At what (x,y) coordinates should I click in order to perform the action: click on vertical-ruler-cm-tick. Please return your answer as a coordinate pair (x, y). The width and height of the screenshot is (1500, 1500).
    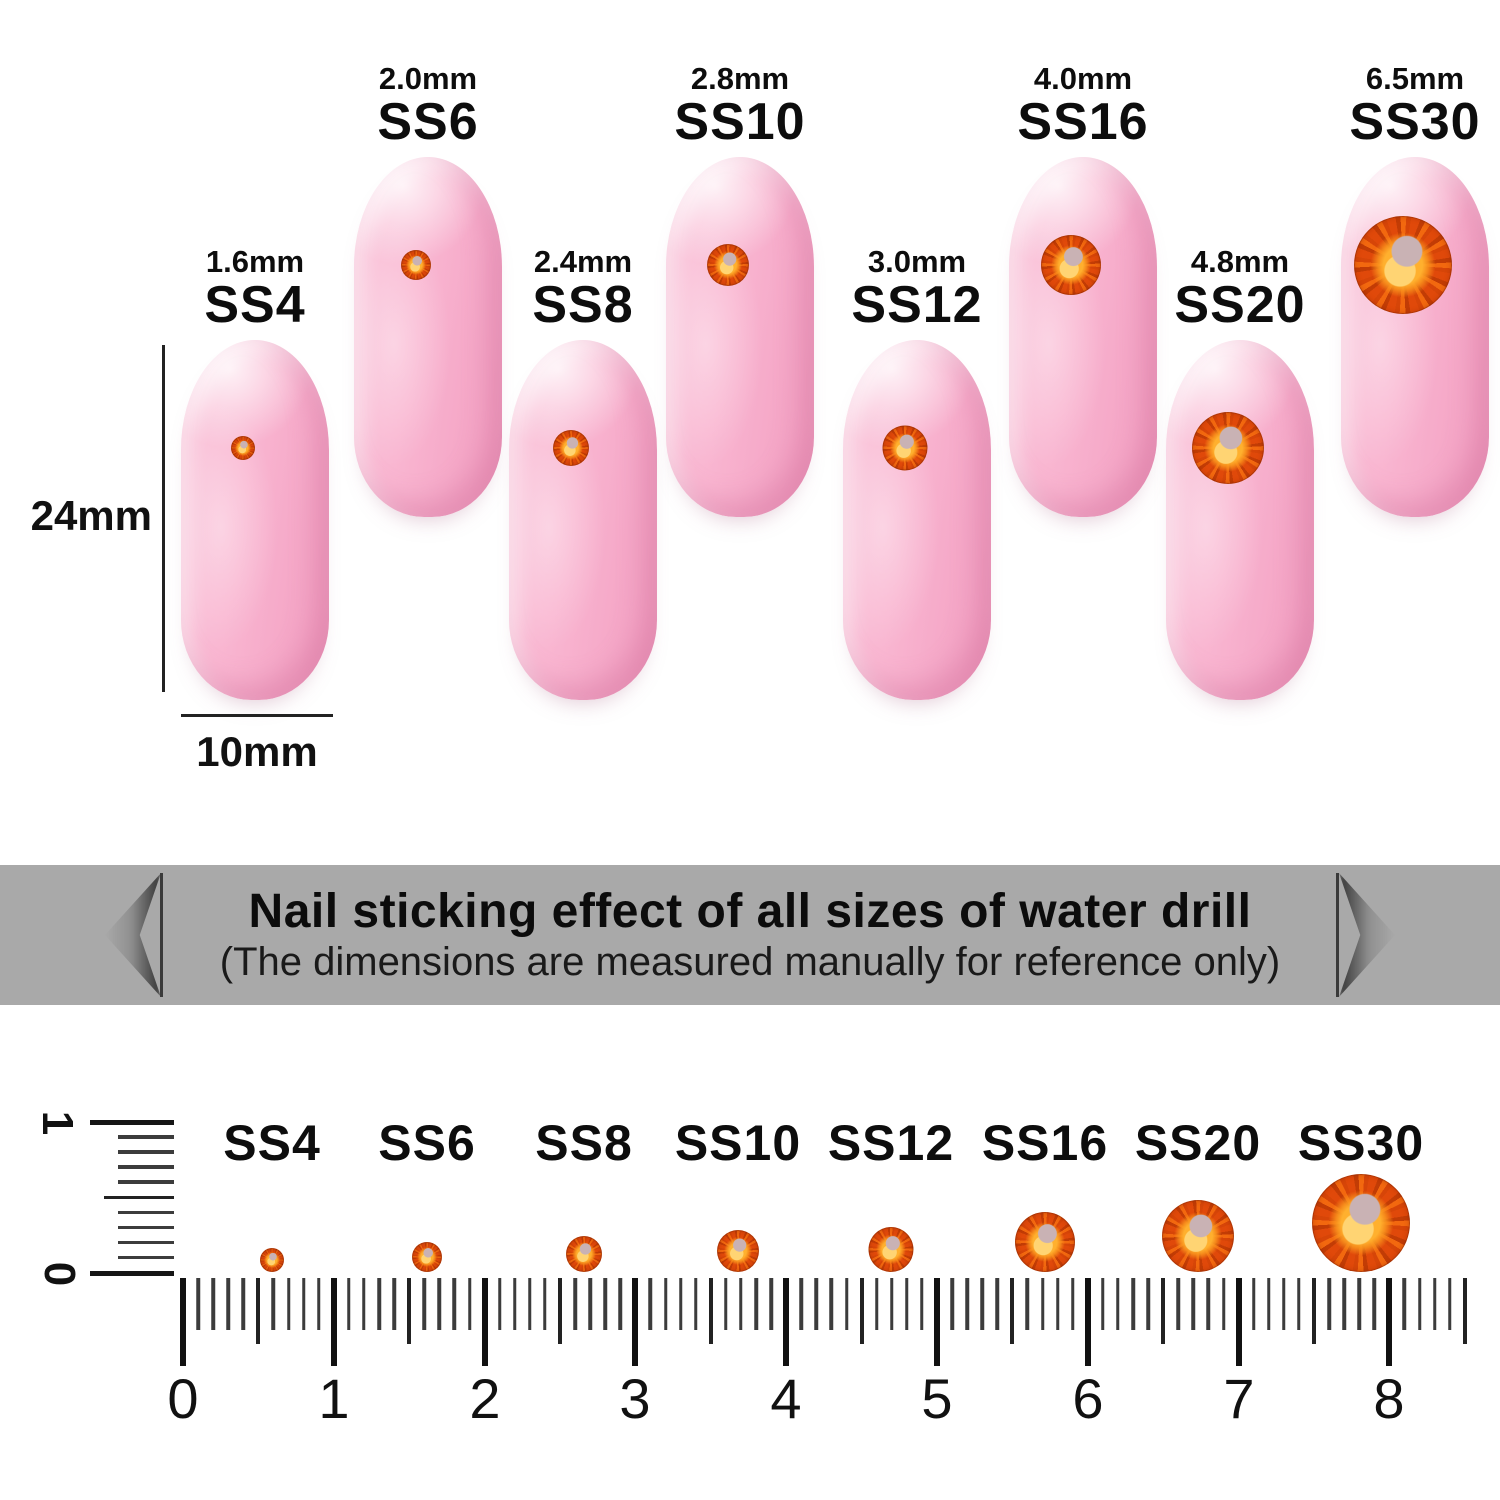
    Looking at the image, I should click on (132, 1273).